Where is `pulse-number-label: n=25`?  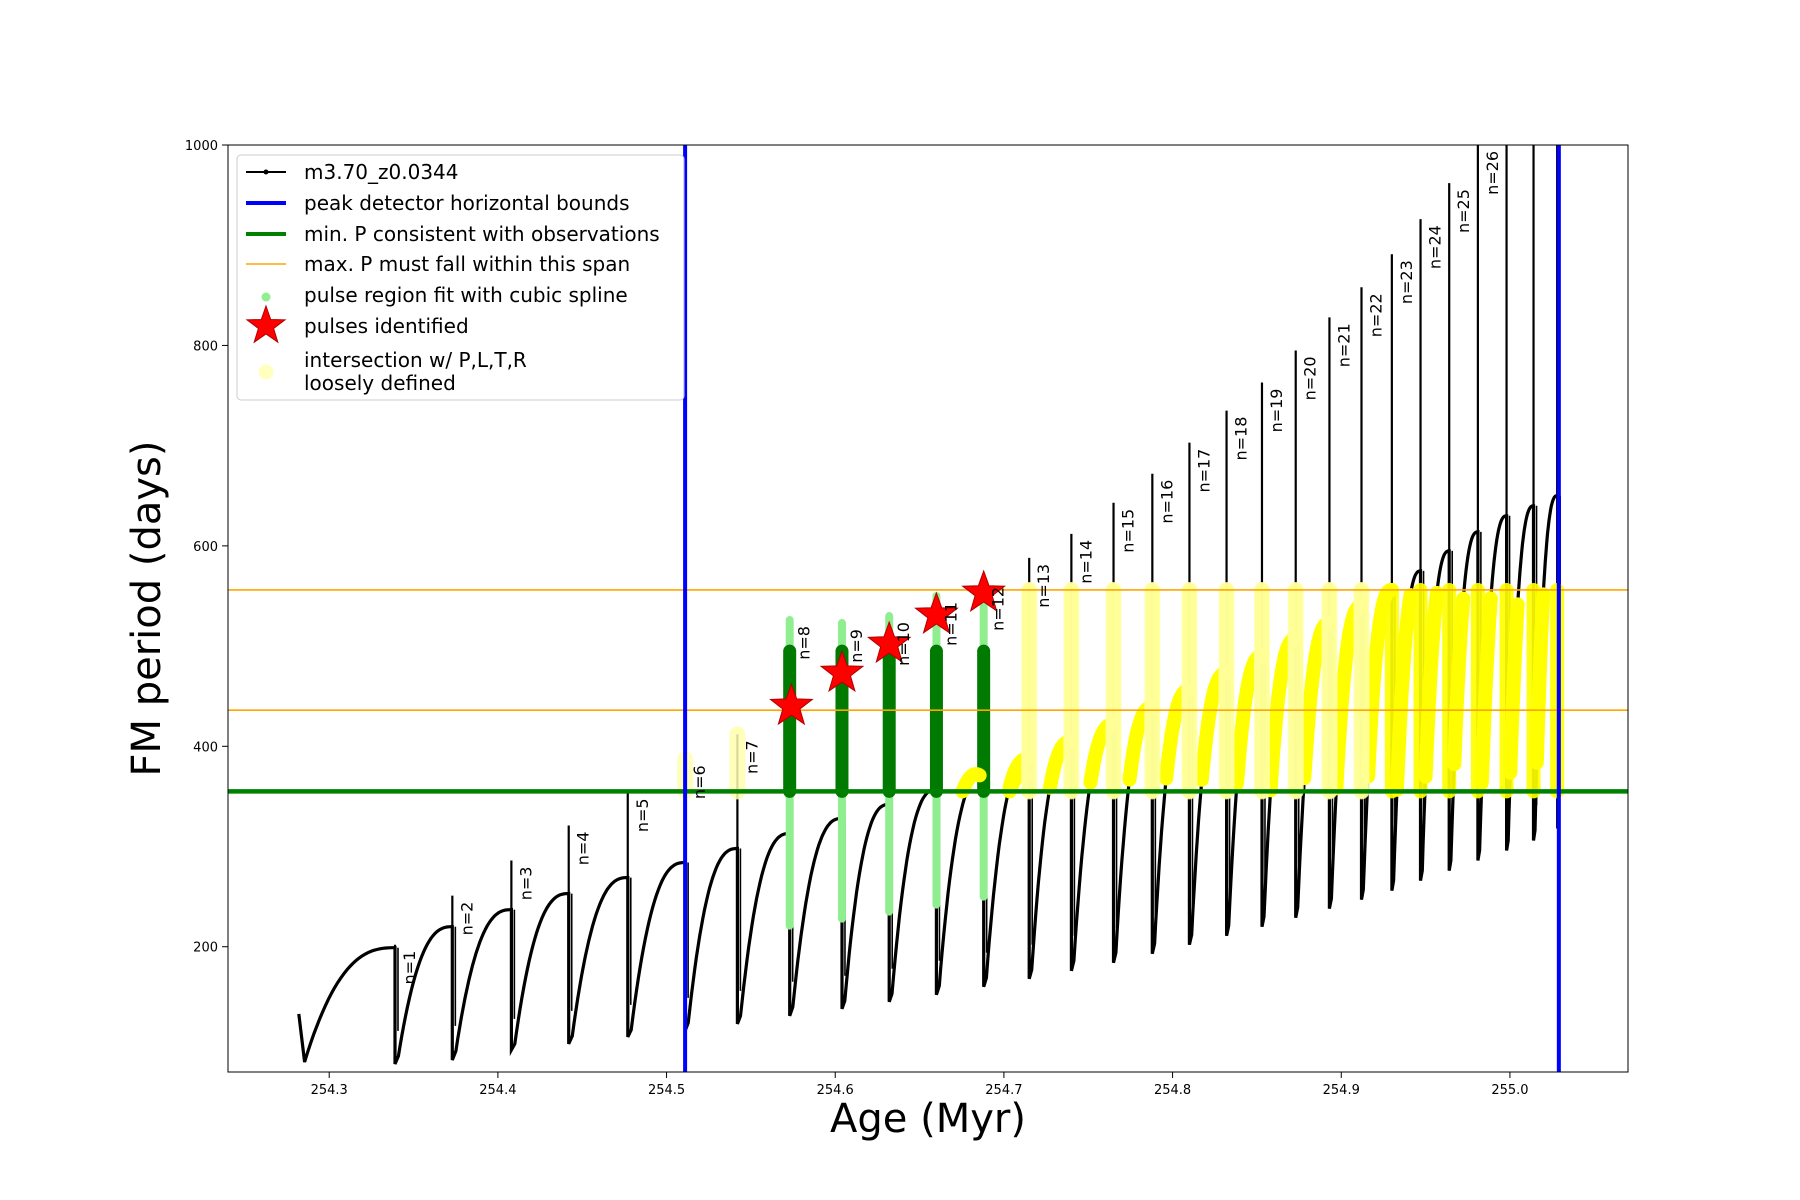
pulse-number-label: n=25 is located at coordinates (1463, 211).